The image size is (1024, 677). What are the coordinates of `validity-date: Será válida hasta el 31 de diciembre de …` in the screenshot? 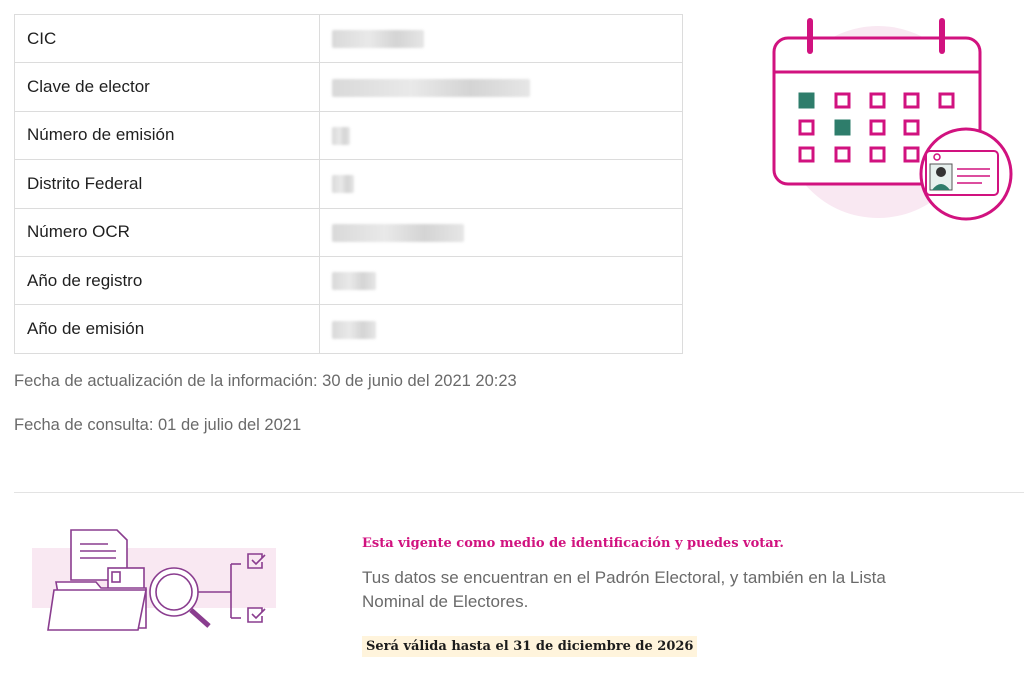 It's located at (530, 646).